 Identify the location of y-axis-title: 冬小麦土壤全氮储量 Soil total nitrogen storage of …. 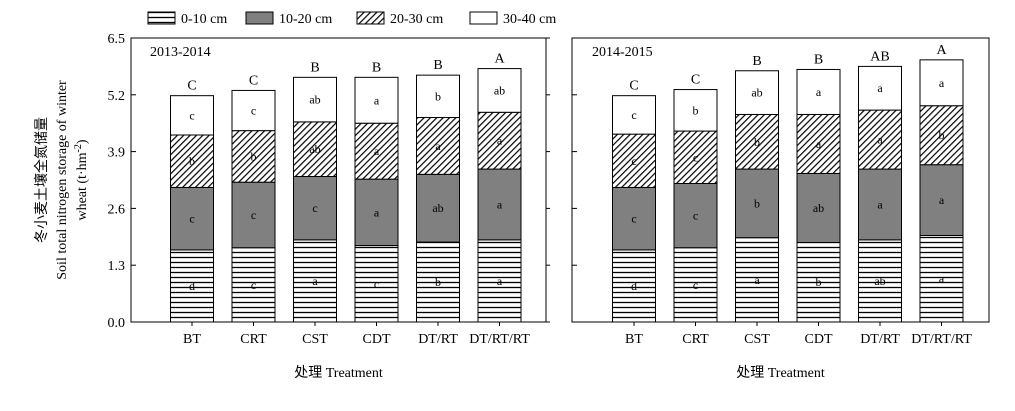
(61, 180).